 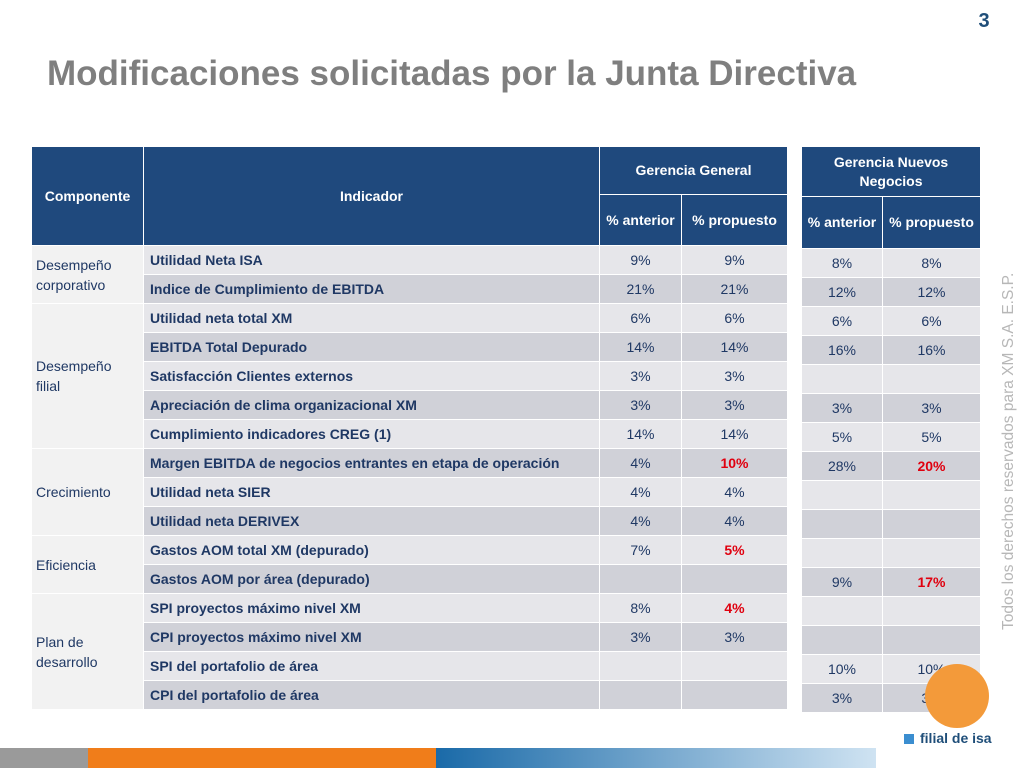 I want to click on table-row: Indice de Cumplimiento de EBITDA 21% 21%, so click(x=410, y=289).